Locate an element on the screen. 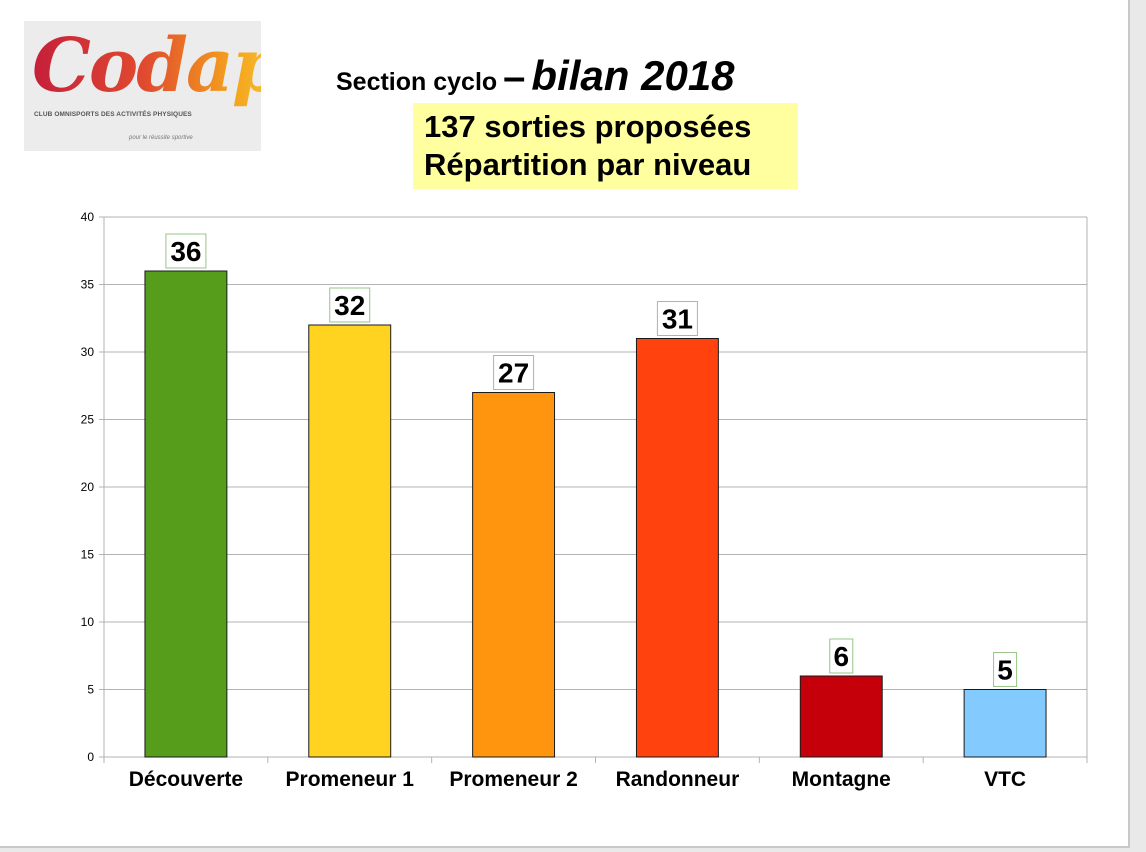  y-tick-label: 20 is located at coordinates (88, 487).